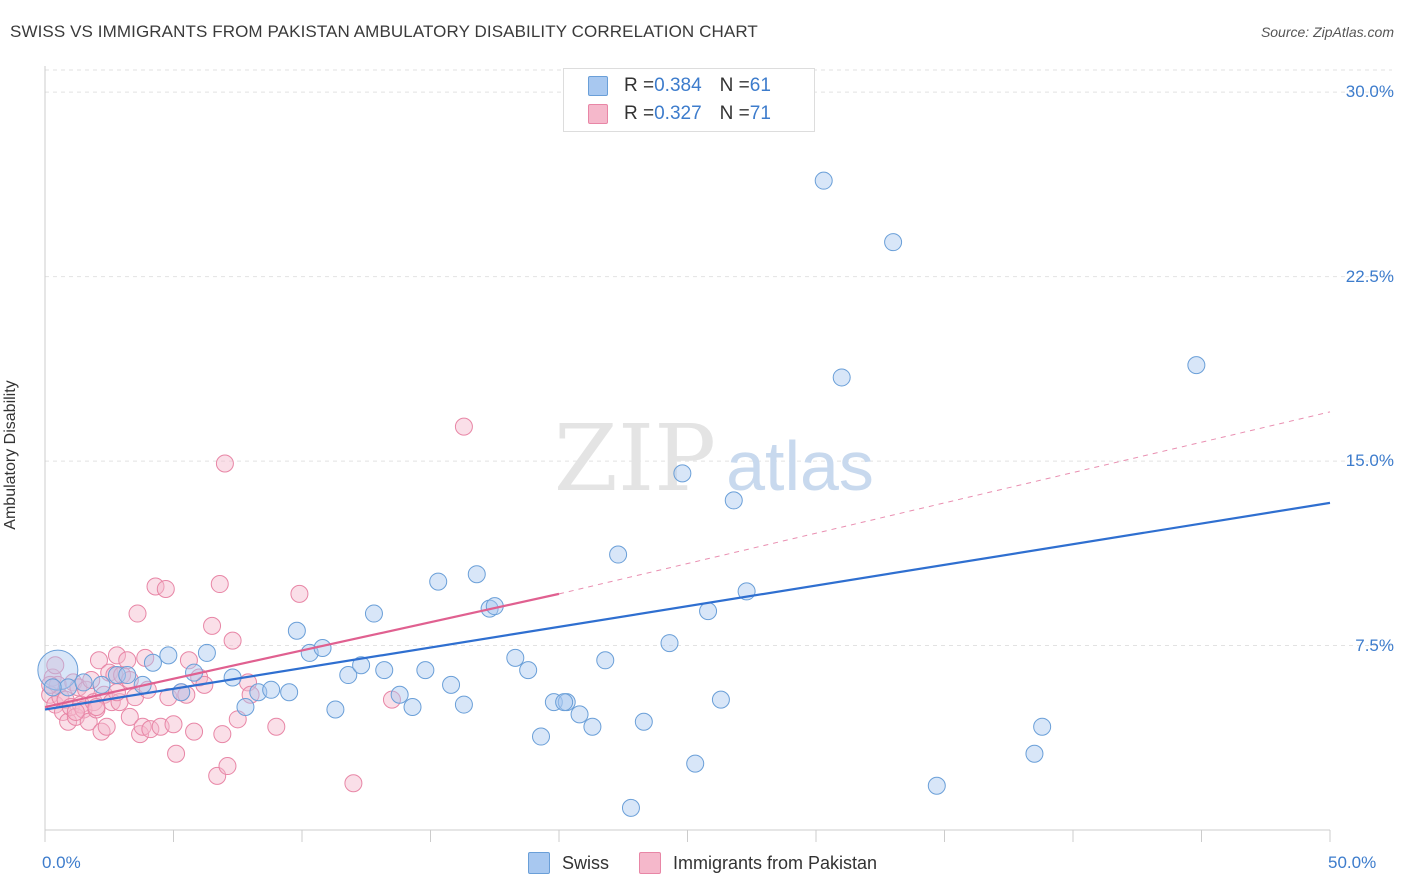 Image resolution: width=1406 pixels, height=892 pixels. What do you see at coordinates (586, 862) in the screenshot?
I see `swiss-legend-label: Swiss` at bounding box center [586, 862].